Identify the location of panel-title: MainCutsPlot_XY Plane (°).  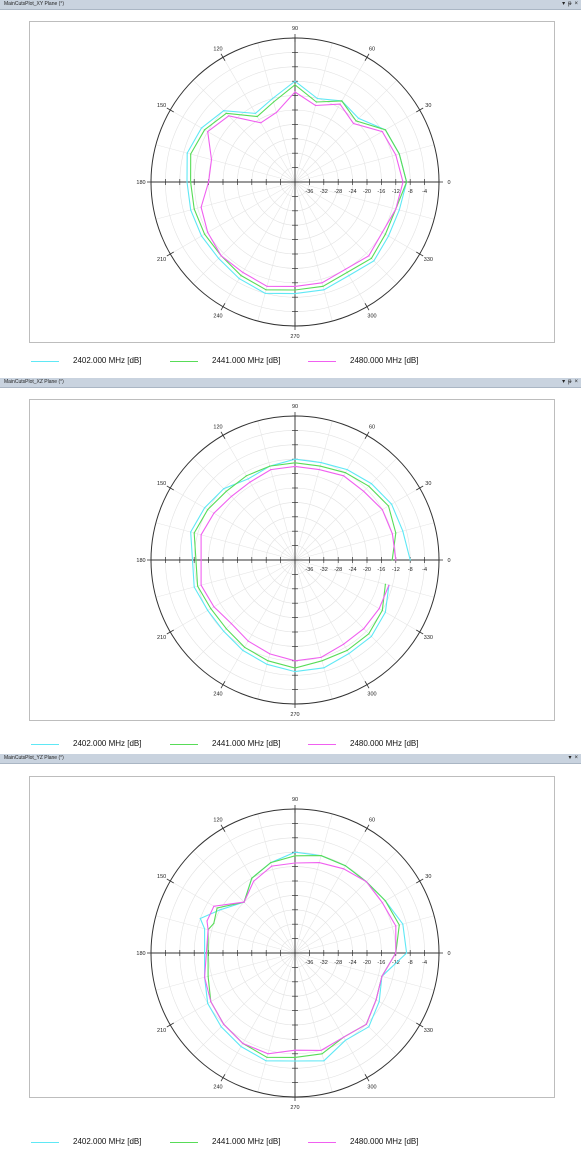
(34, 4).